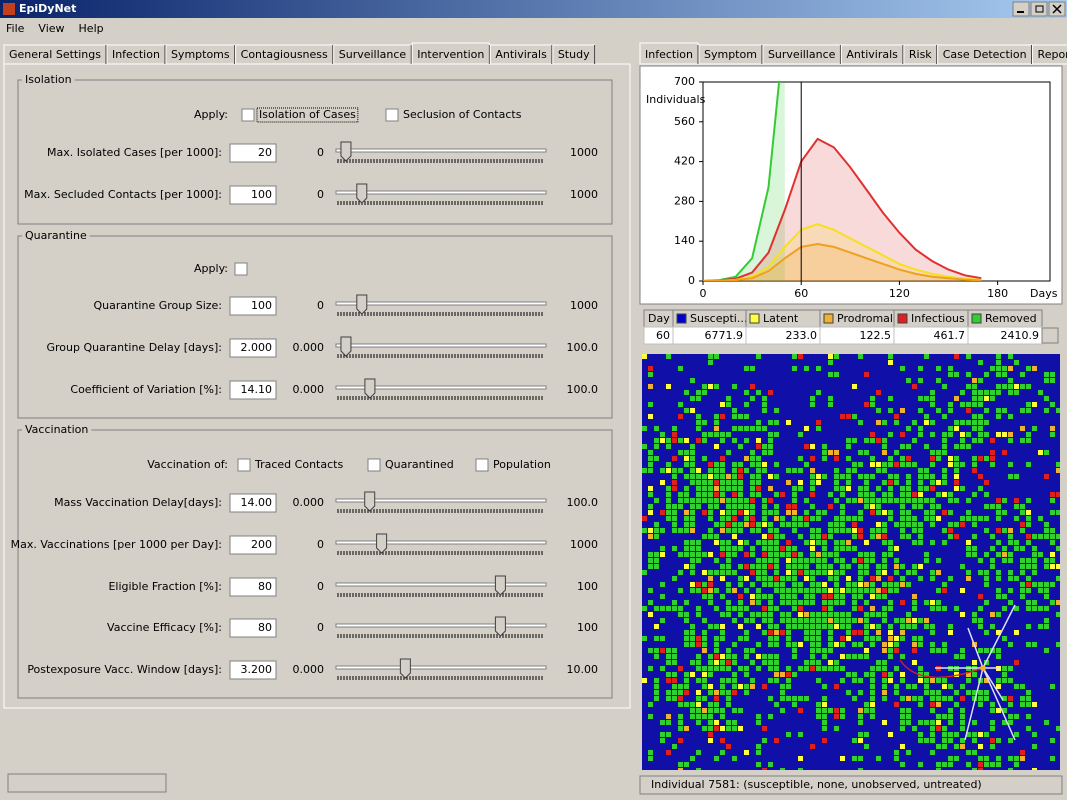  What do you see at coordinates (450, 53) in the screenshot?
I see `tab: Intervention` at bounding box center [450, 53].